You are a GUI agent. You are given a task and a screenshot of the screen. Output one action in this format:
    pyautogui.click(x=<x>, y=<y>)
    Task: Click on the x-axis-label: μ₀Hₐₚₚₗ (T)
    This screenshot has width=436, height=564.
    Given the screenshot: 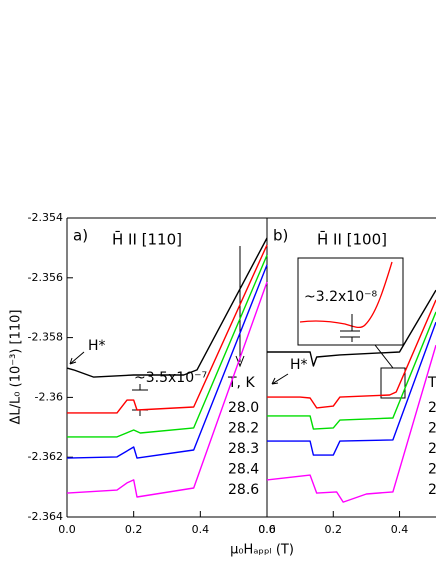 What is the action you would take?
    pyautogui.click(x=262, y=550)
    